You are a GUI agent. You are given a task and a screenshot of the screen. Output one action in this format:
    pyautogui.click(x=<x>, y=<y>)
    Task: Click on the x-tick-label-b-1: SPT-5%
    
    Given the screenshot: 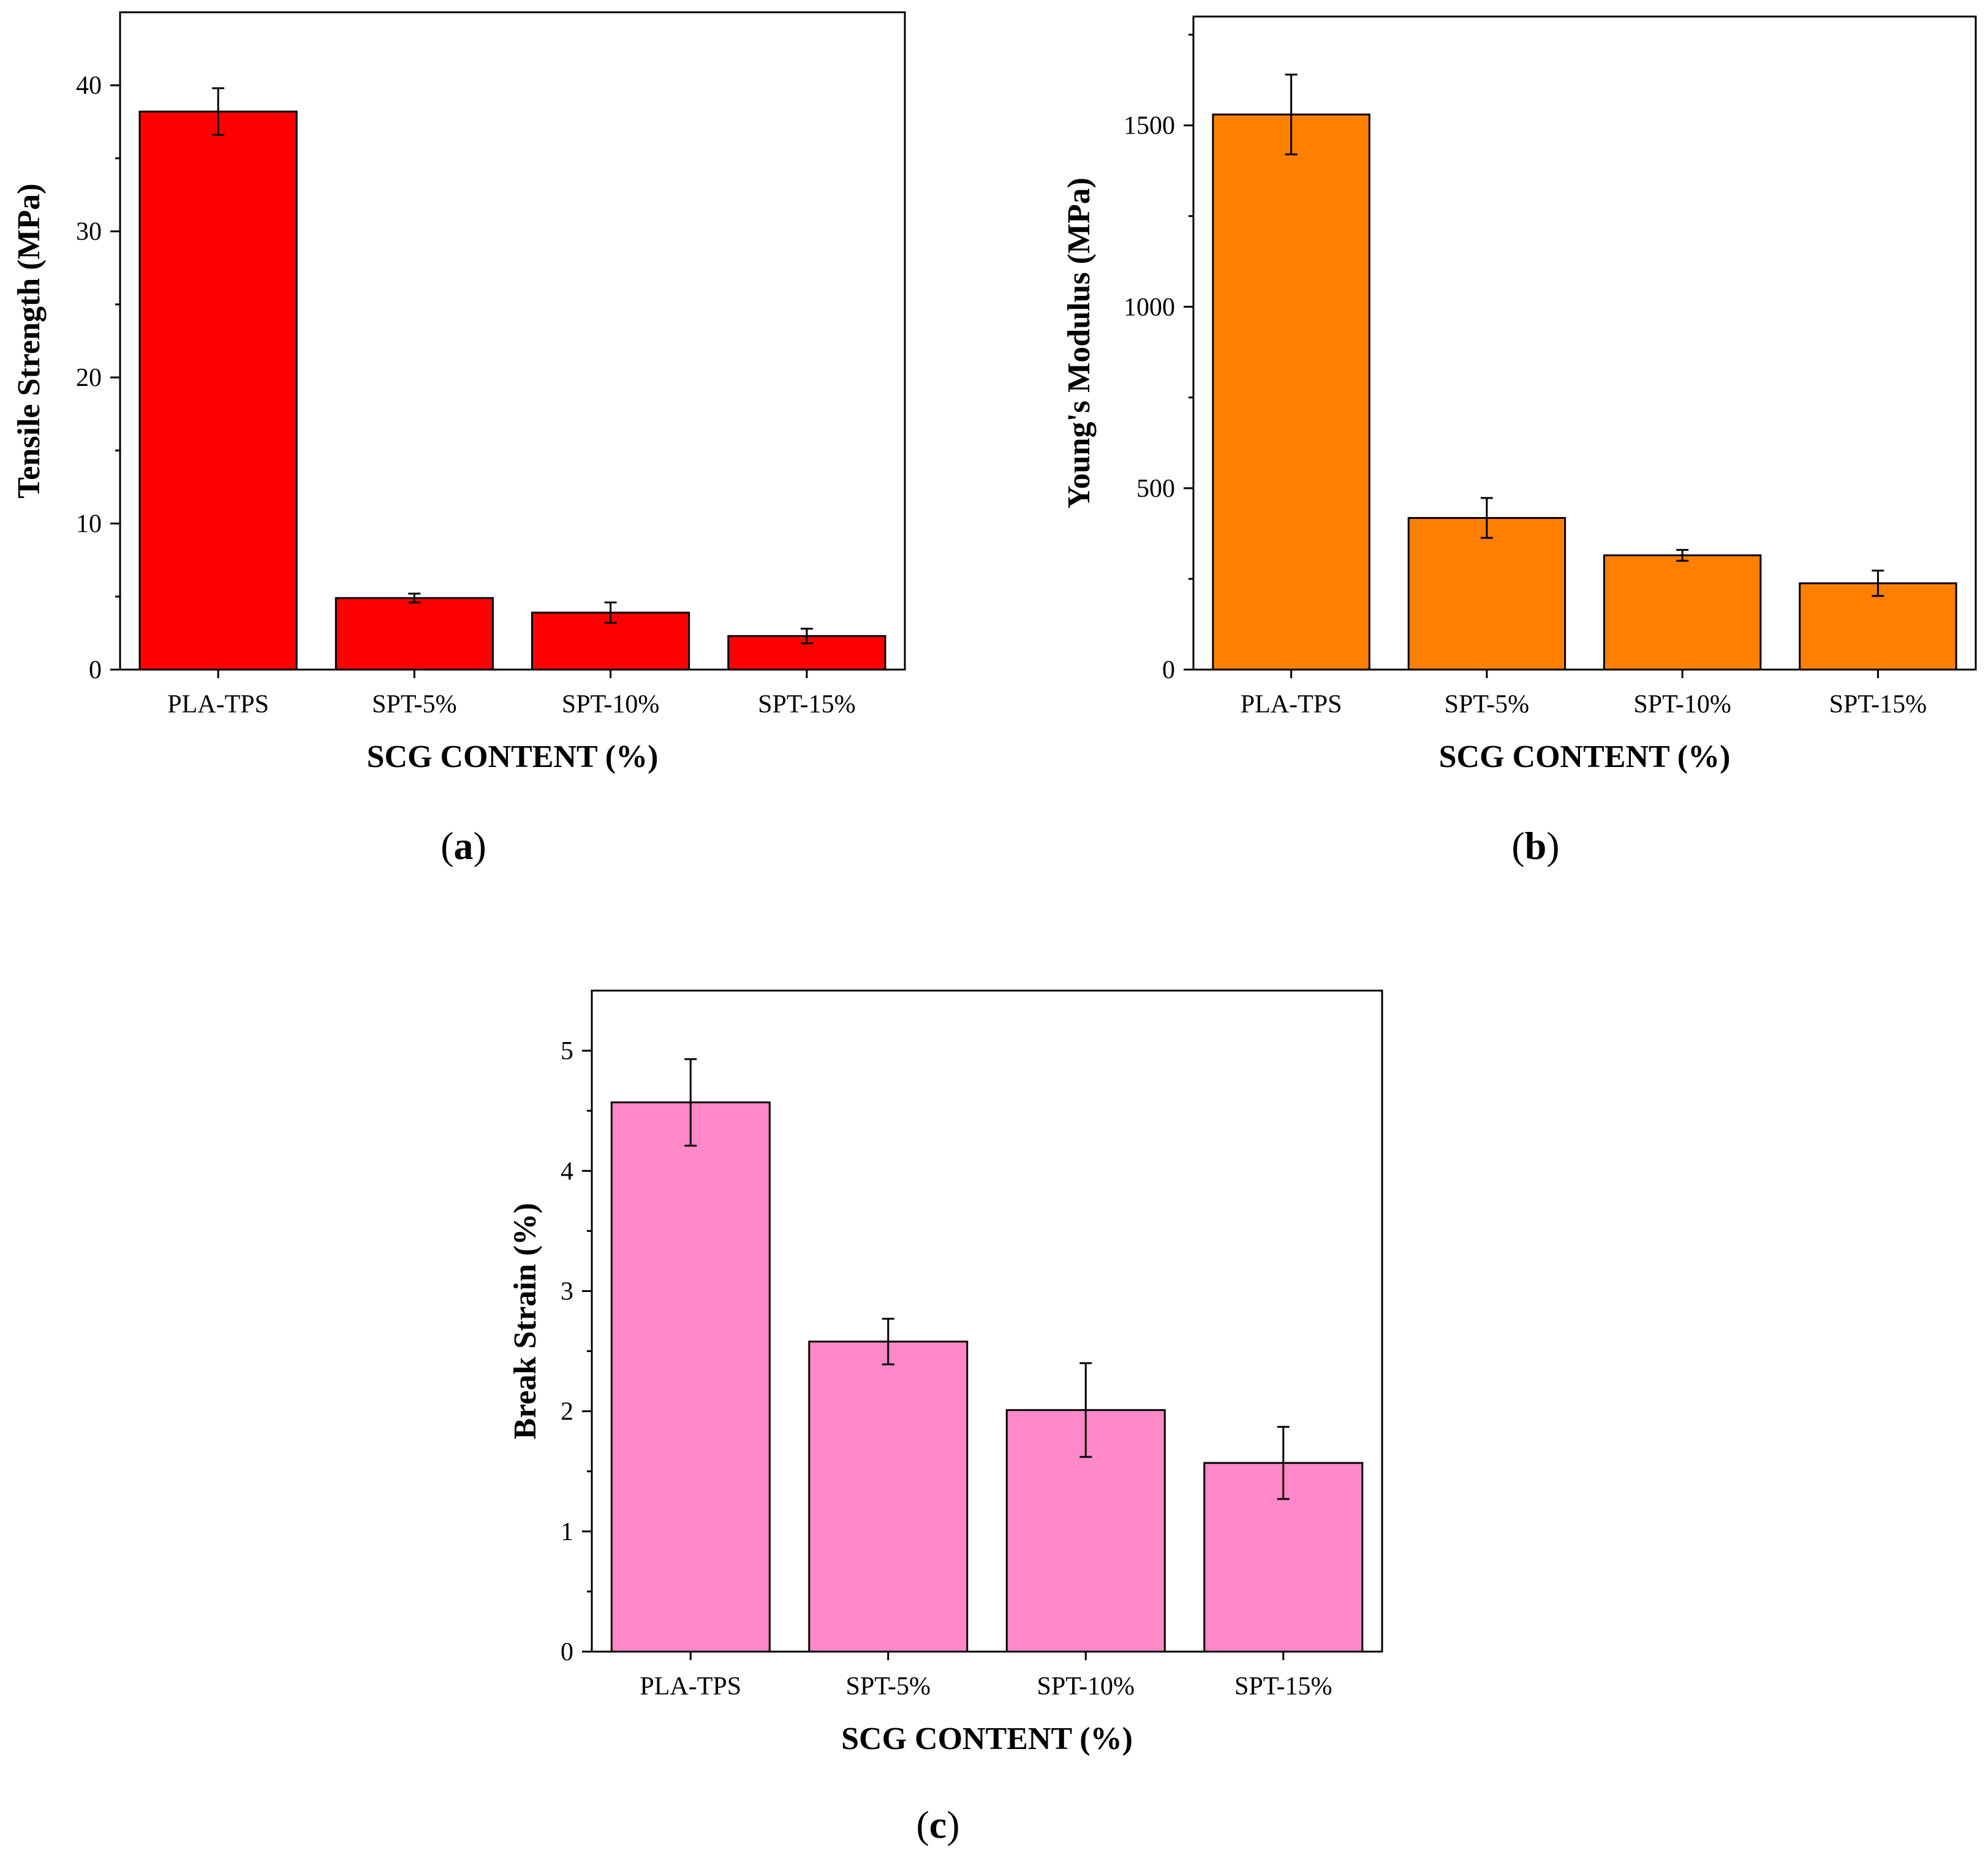 What is the action you would take?
    pyautogui.click(x=1488, y=704)
    